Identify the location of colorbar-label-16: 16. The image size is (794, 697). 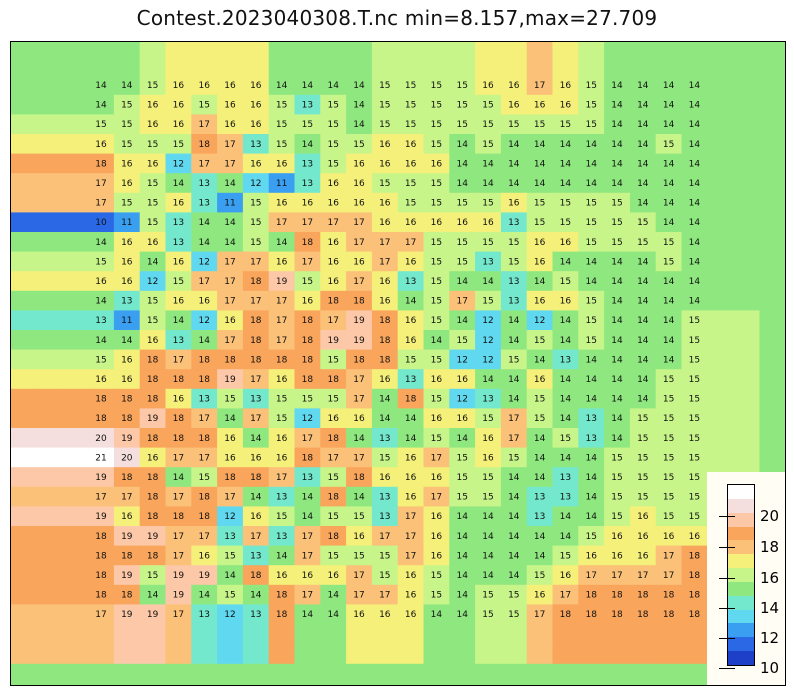
(770, 578).